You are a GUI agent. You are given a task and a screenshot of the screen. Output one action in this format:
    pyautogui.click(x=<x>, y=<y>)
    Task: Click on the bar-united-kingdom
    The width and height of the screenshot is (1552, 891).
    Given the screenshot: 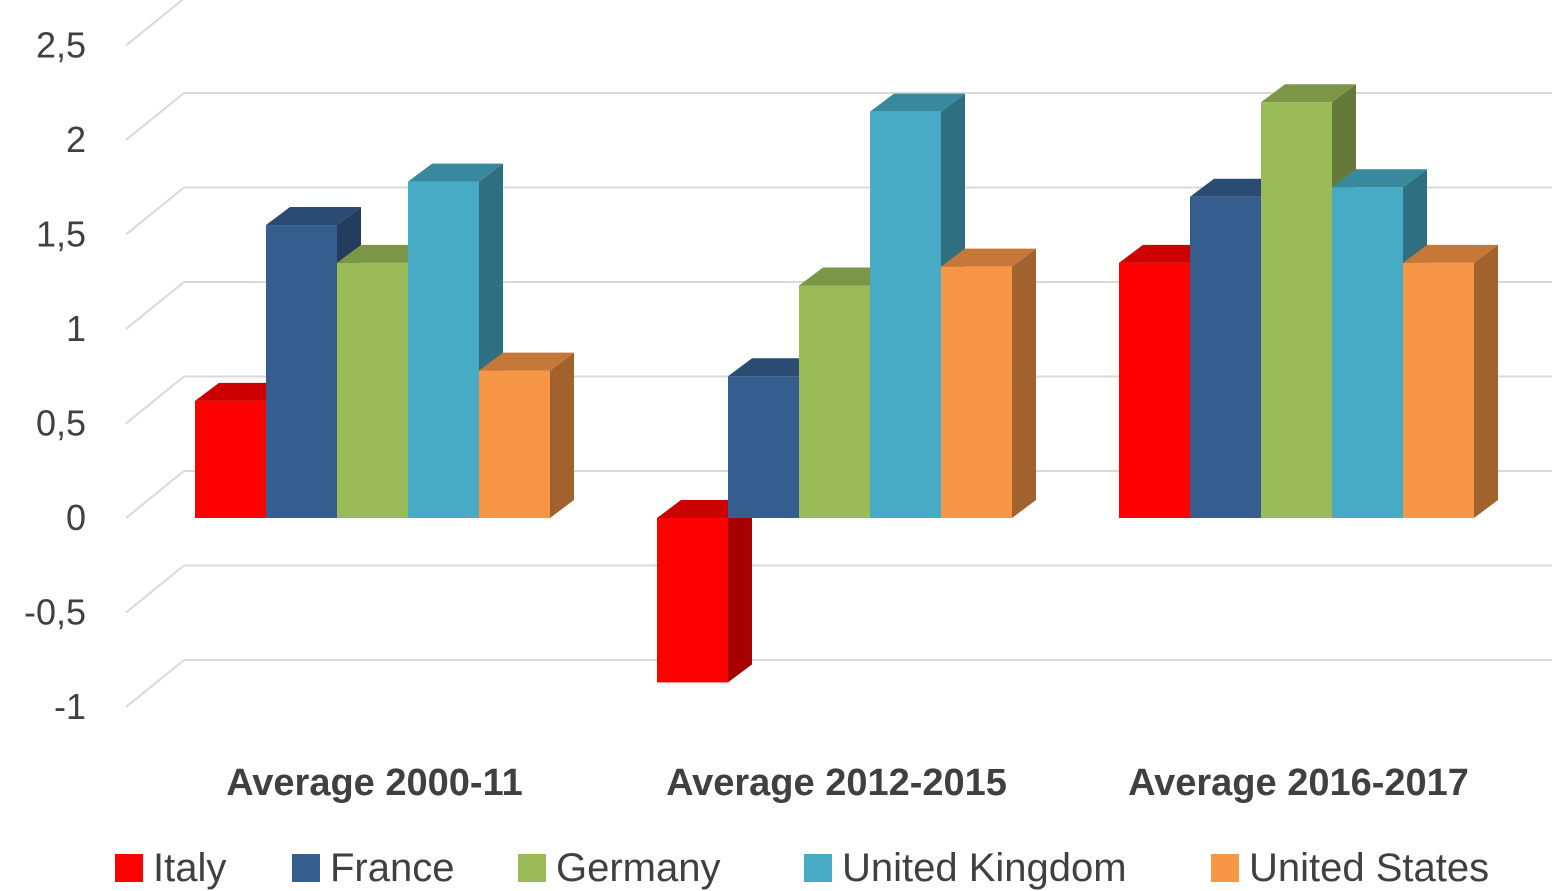 What is the action you would take?
    pyautogui.click(x=455, y=340)
    